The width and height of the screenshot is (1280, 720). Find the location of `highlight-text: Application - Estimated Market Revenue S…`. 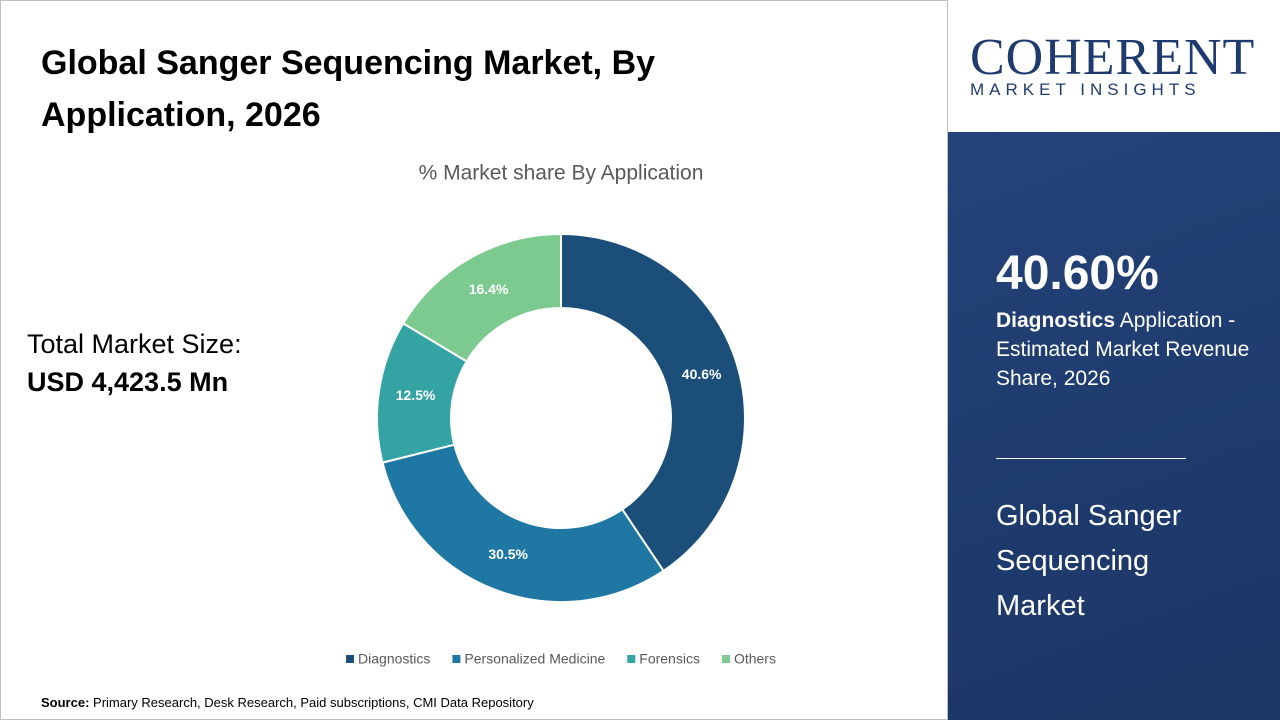

highlight-text: Application - Estimated Market Revenue S… is located at coordinates (1123, 349).